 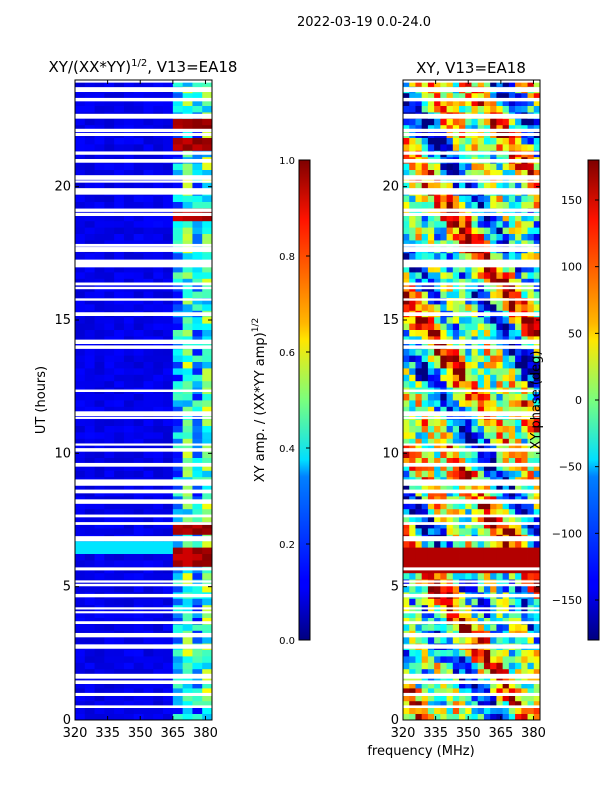 I want to click on colorbar-tick-label: −100, so click(x=567, y=533).